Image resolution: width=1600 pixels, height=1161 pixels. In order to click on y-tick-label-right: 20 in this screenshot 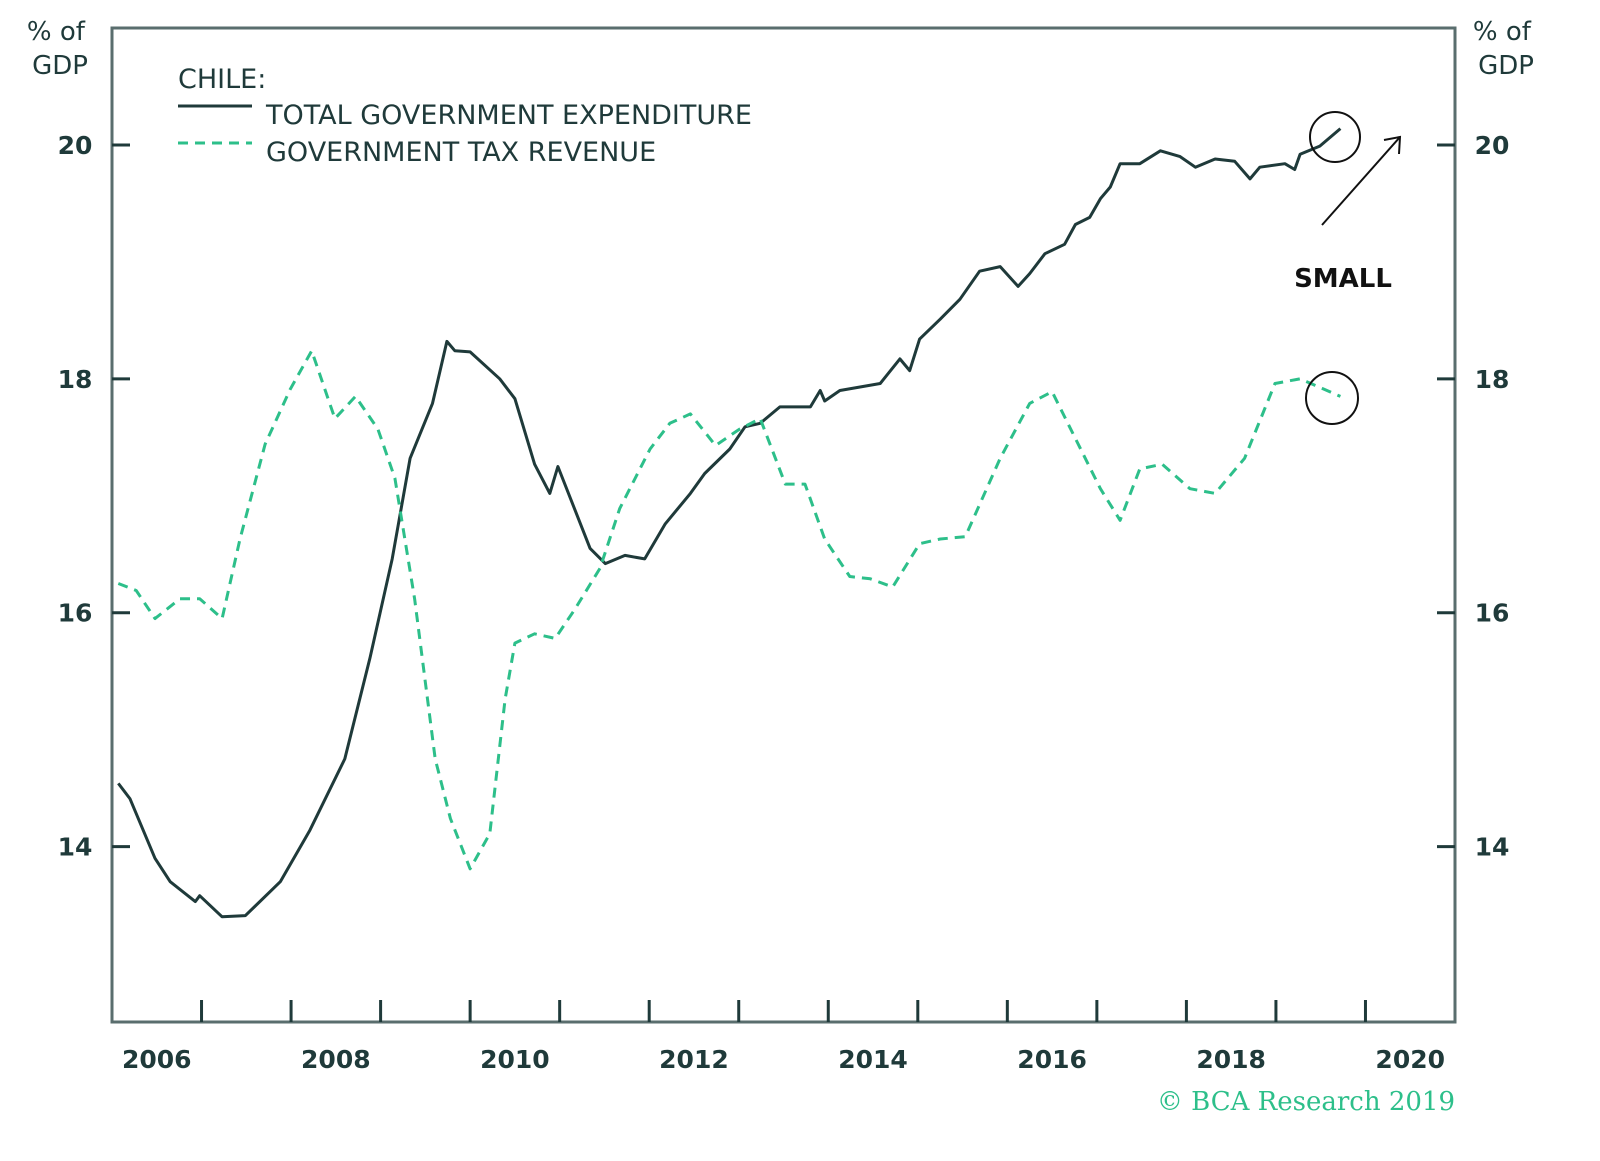, I will do `click(1492, 145)`.